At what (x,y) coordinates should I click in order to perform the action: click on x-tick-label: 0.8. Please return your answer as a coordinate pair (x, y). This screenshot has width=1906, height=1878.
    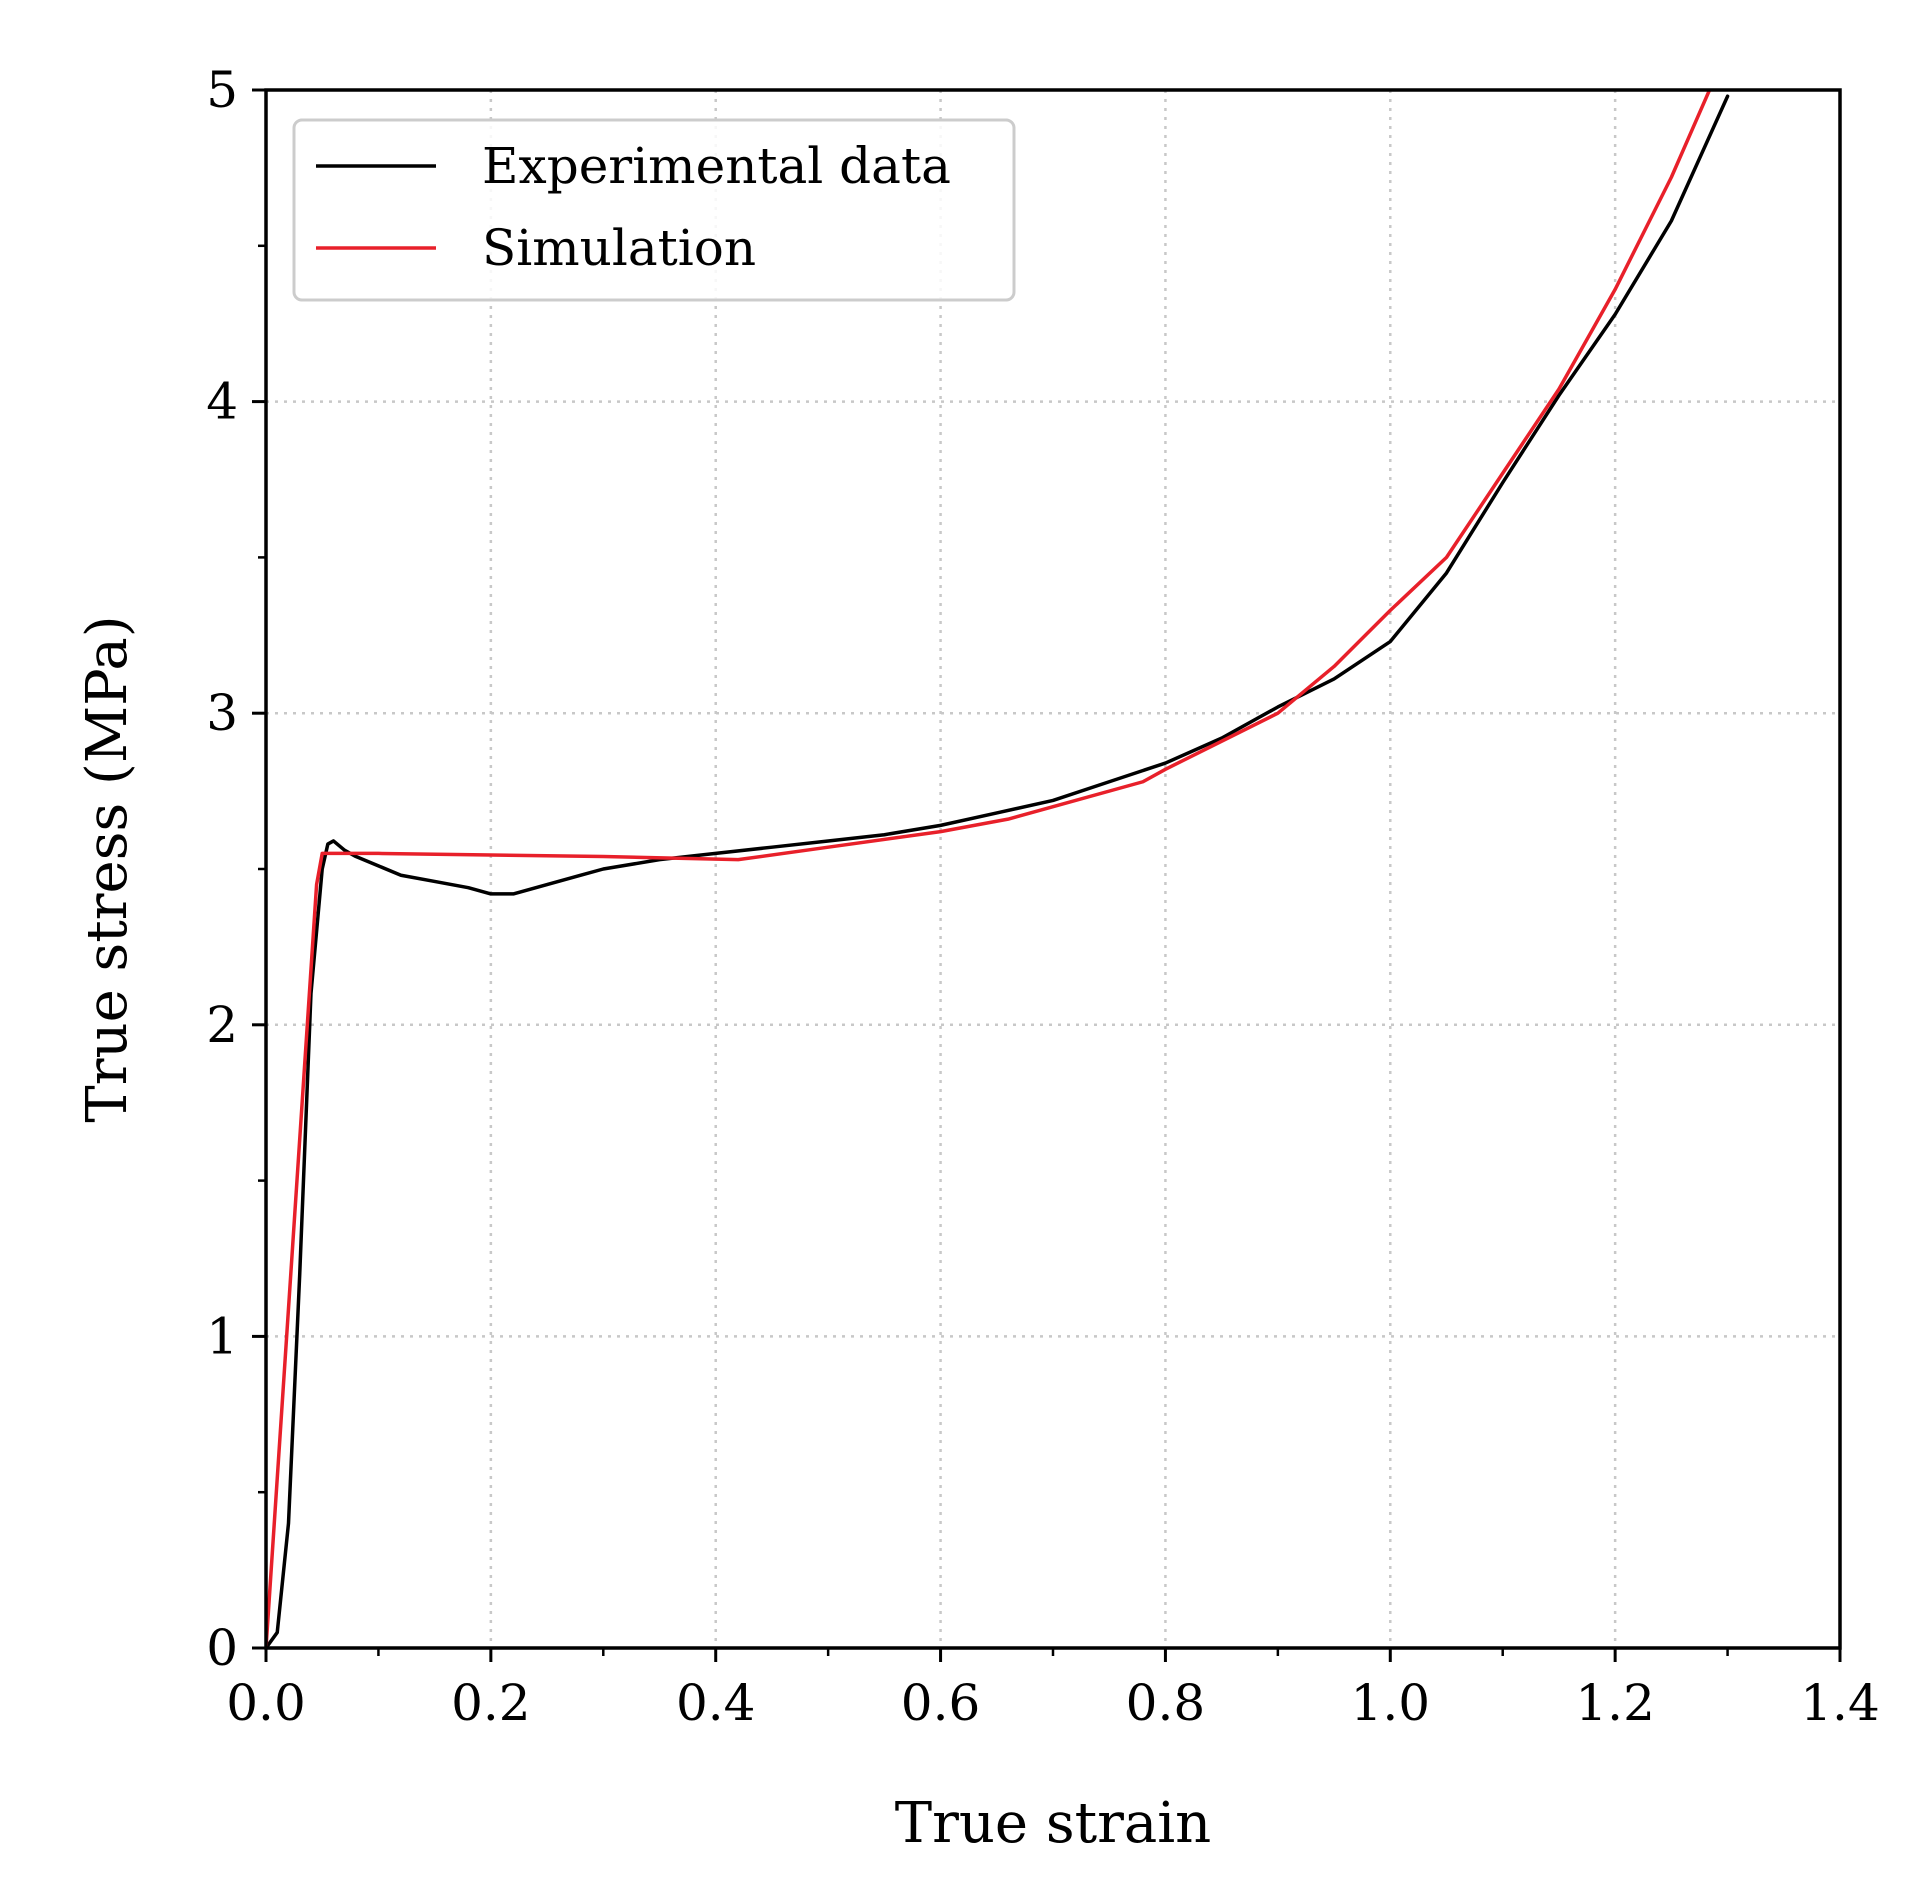
    Looking at the image, I should click on (1166, 1703).